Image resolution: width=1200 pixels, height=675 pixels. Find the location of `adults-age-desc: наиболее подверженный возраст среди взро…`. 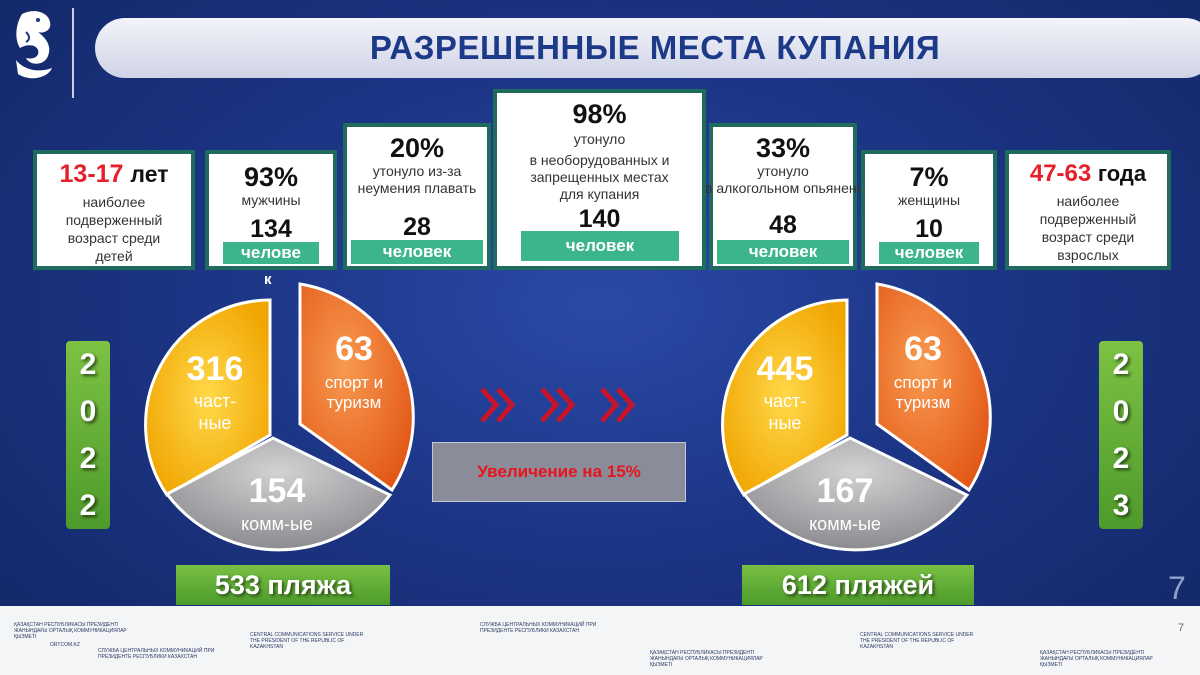

adults-age-desc: наиболее подверженный возраст среди взро… is located at coordinates (1088, 228).